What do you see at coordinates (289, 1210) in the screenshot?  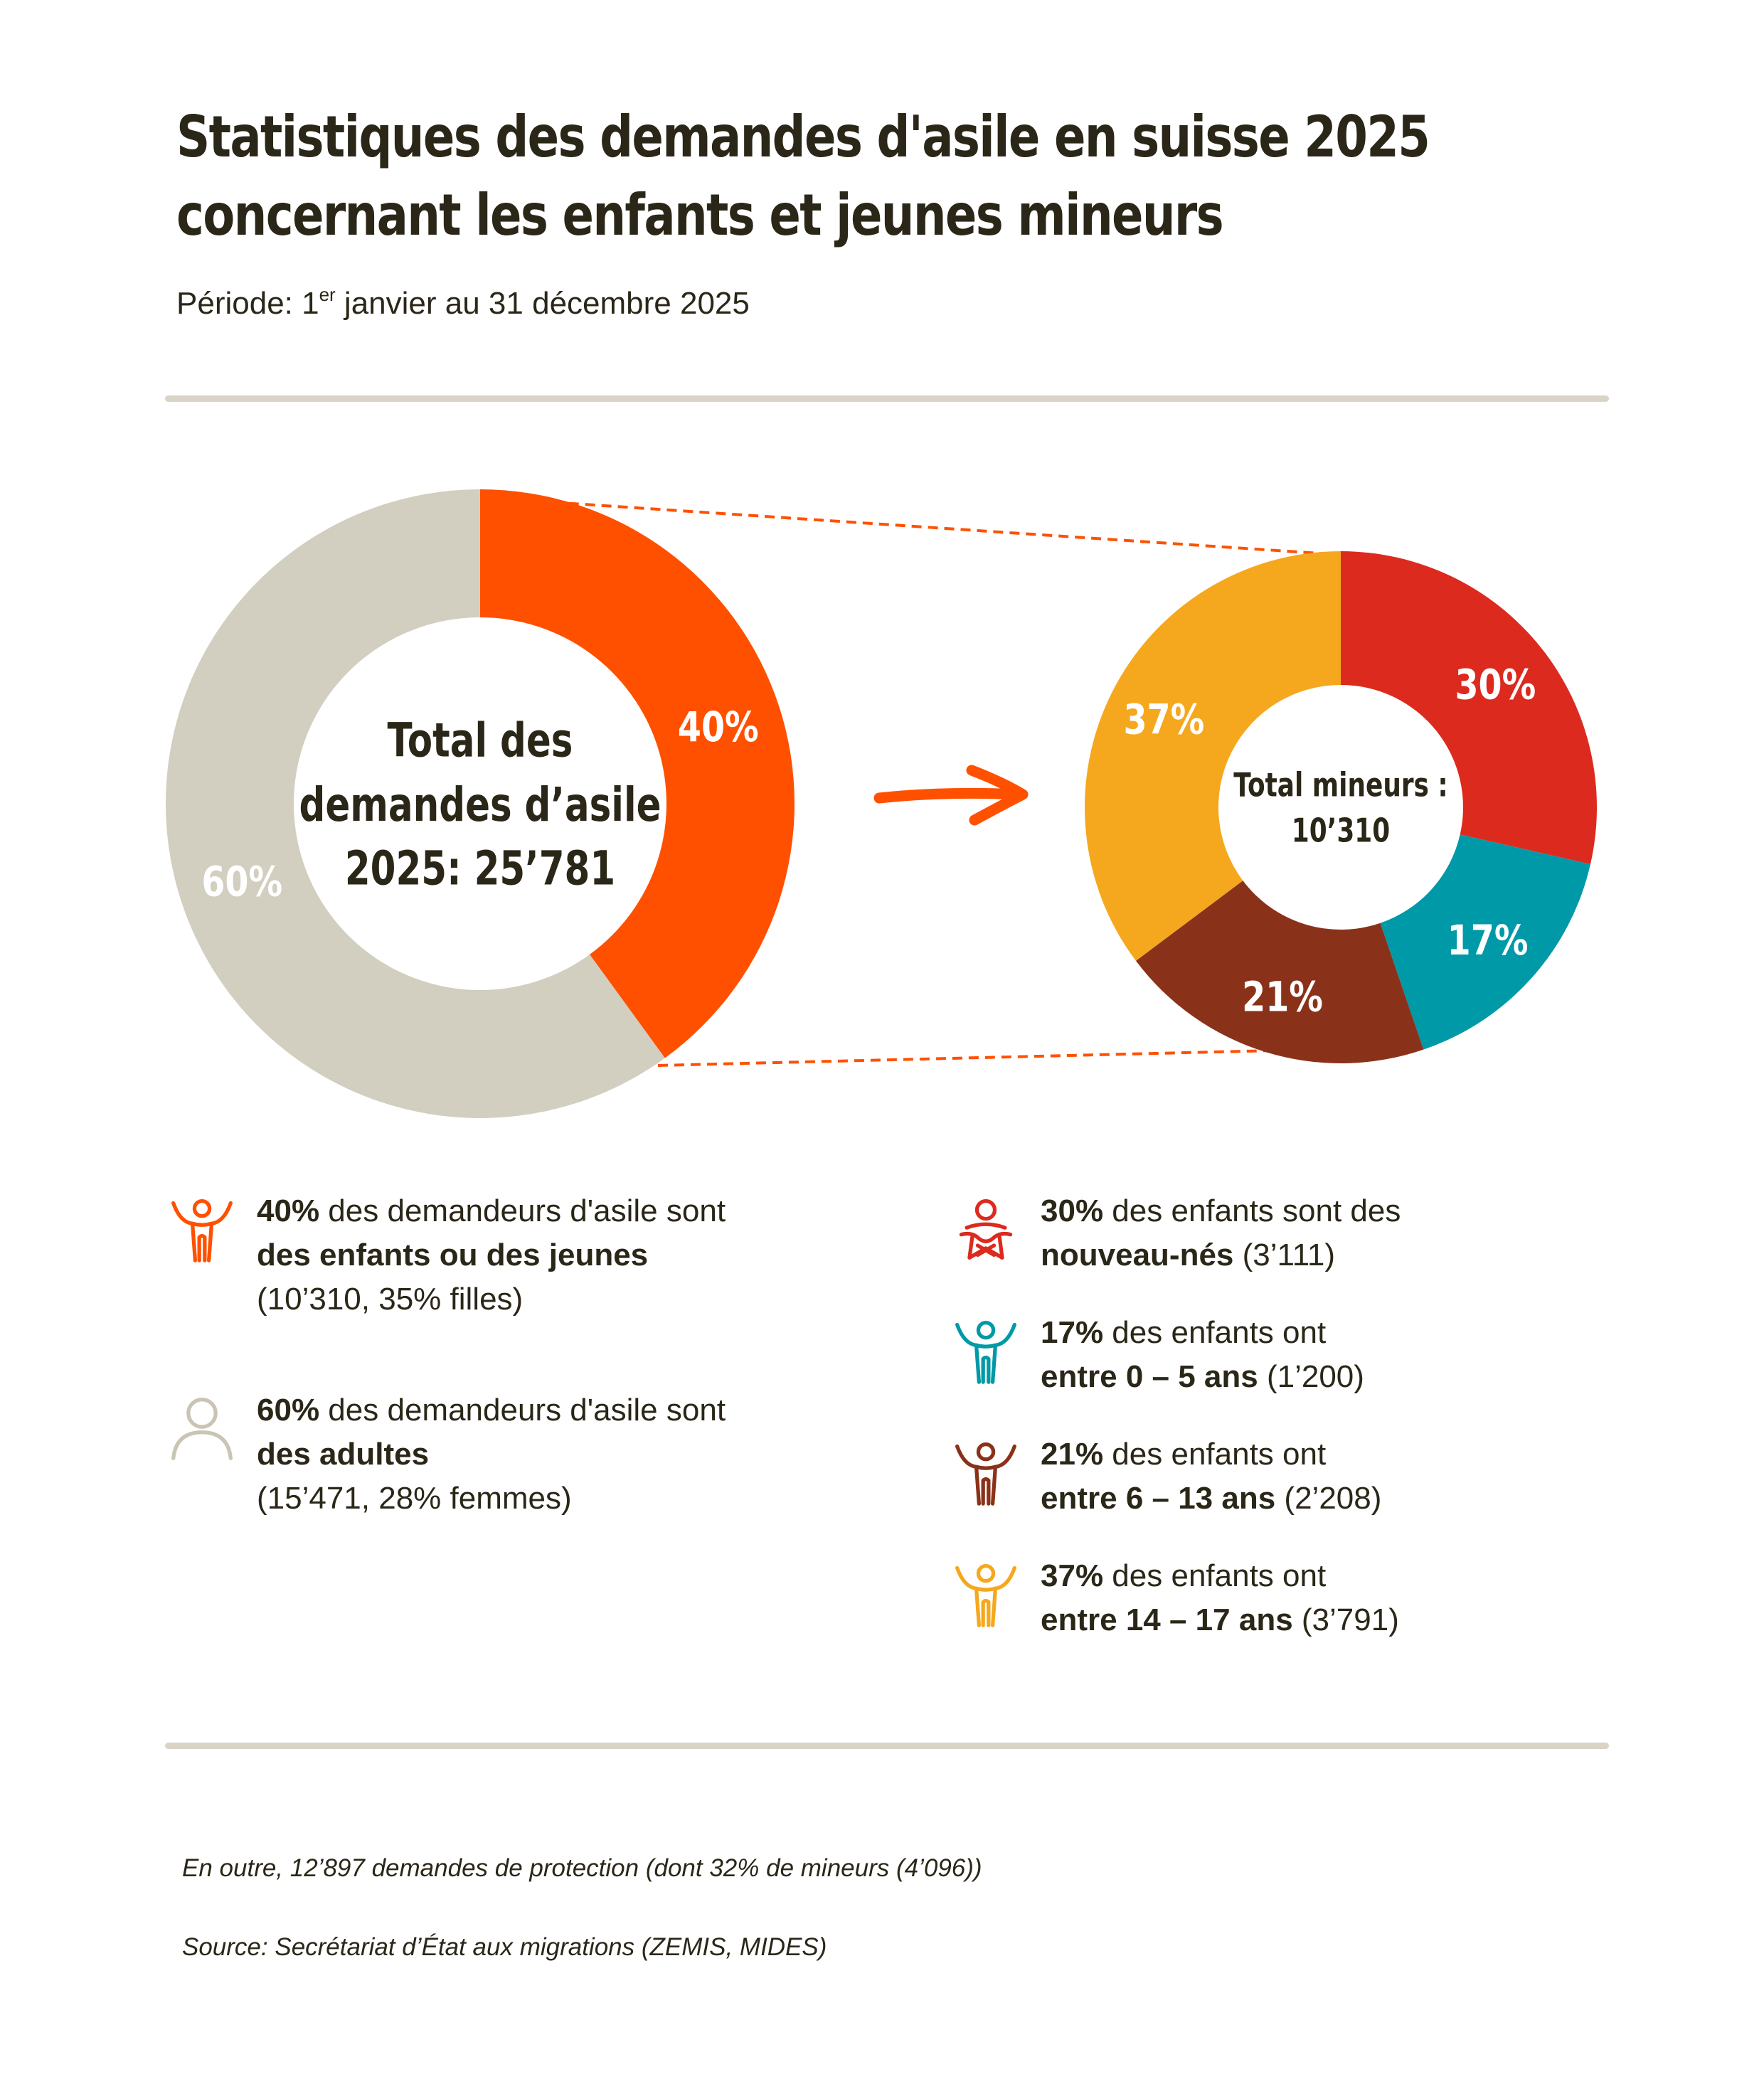 I see `legend-pct: 40%` at bounding box center [289, 1210].